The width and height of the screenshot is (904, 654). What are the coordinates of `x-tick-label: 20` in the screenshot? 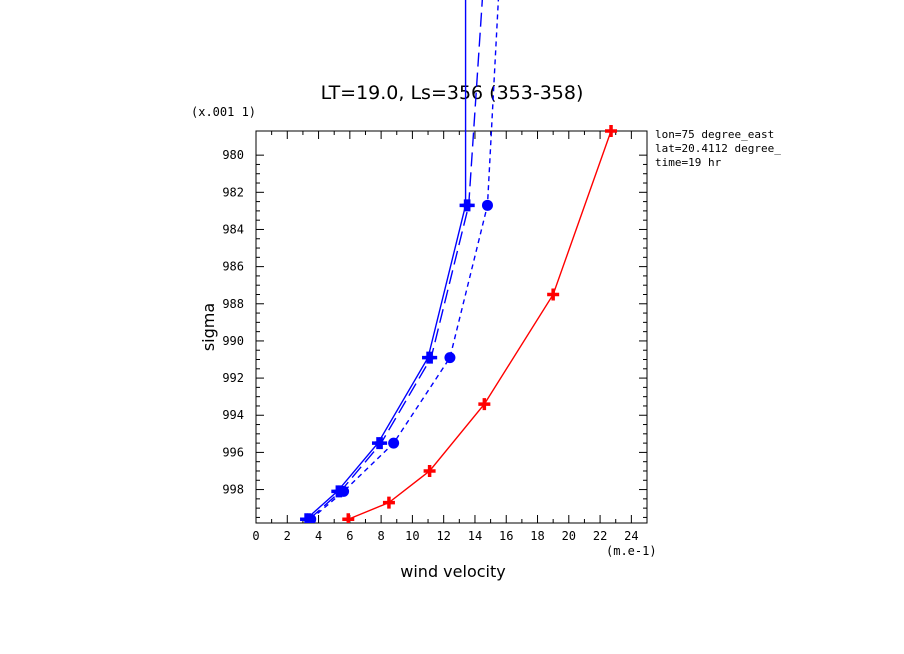 It's located at (569, 536).